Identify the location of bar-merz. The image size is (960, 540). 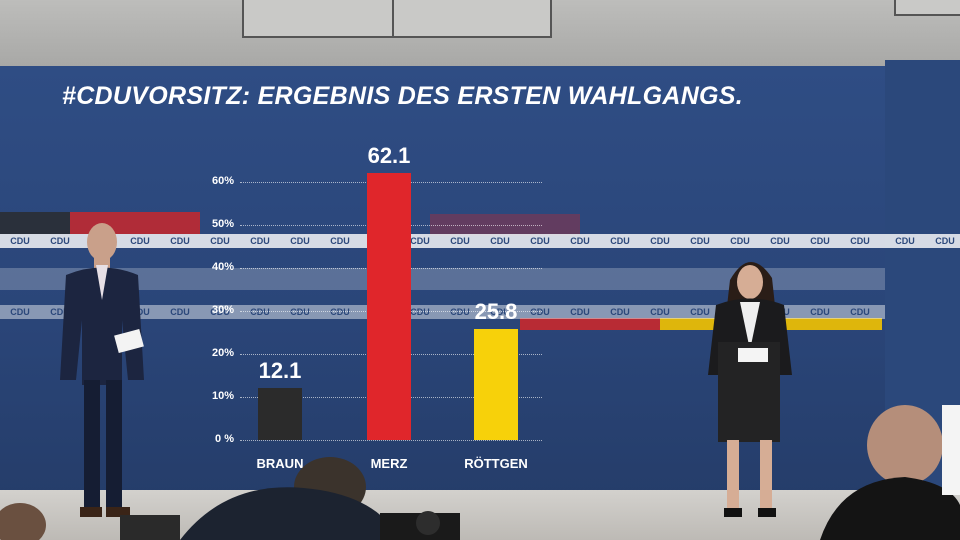
(389, 306).